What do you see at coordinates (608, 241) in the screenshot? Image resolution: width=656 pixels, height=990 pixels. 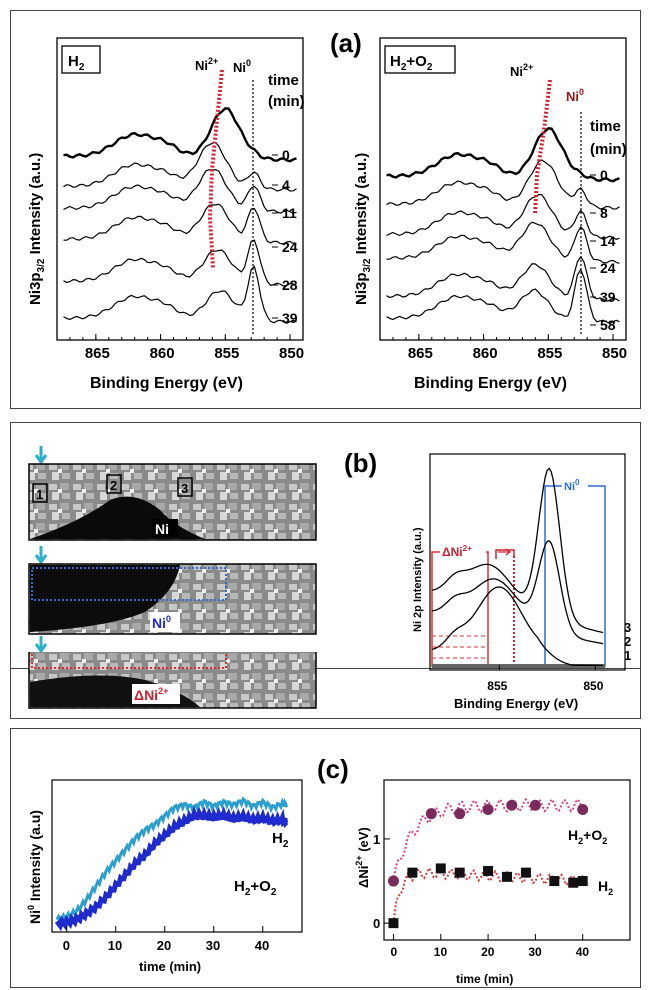 I see `series-label-14: 14` at bounding box center [608, 241].